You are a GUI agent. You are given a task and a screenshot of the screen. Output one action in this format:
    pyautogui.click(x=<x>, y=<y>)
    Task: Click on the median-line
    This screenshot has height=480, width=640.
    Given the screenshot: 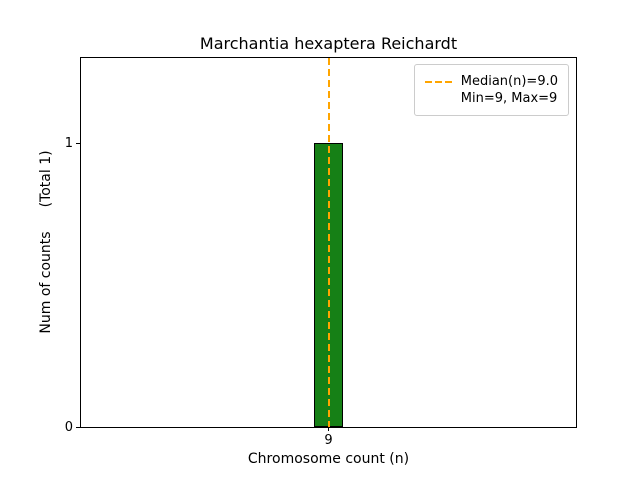 What is the action you would take?
    pyautogui.click(x=328, y=242)
    